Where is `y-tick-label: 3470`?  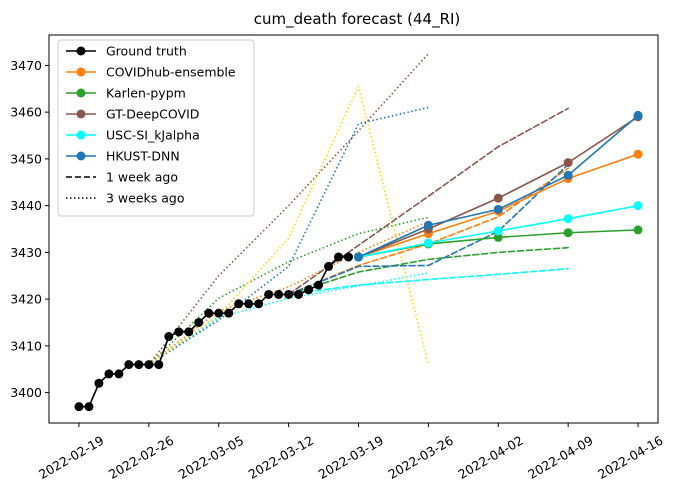
y-tick-label: 3470 is located at coordinates (26, 65).